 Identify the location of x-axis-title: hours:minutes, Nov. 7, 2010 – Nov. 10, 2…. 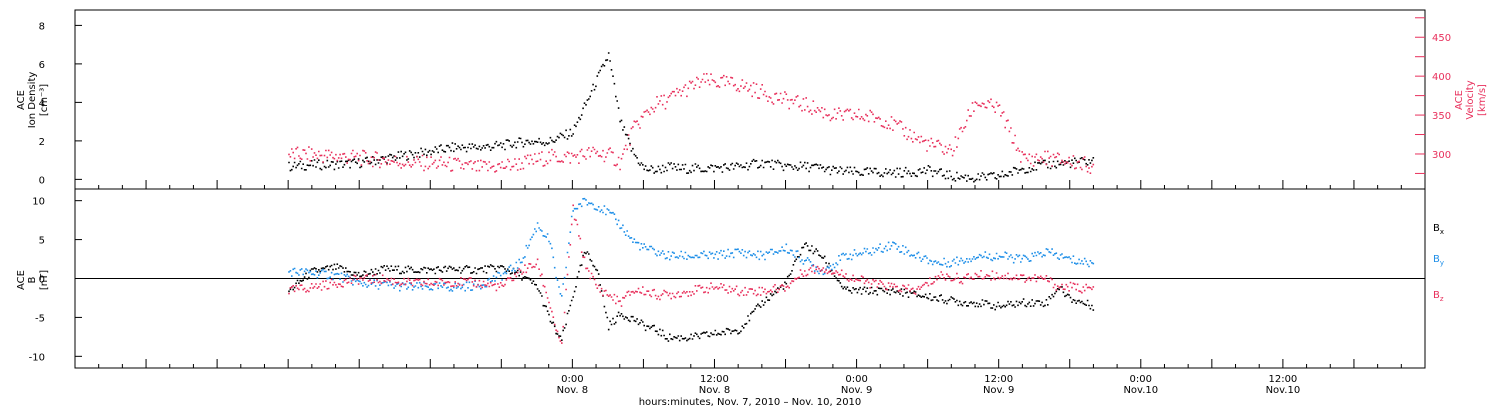
(750, 402).